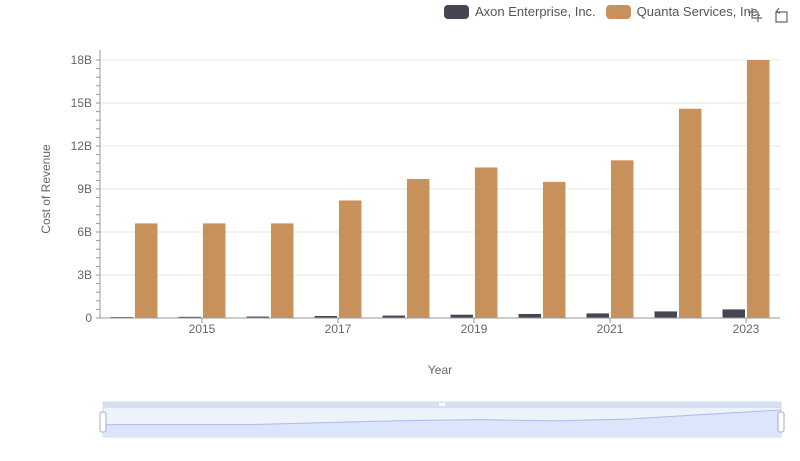 The width and height of the screenshot is (800, 461). What do you see at coordinates (84, 189) in the screenshot?
I see `y-tick-label: 9B` at bounding box center [84, 189].